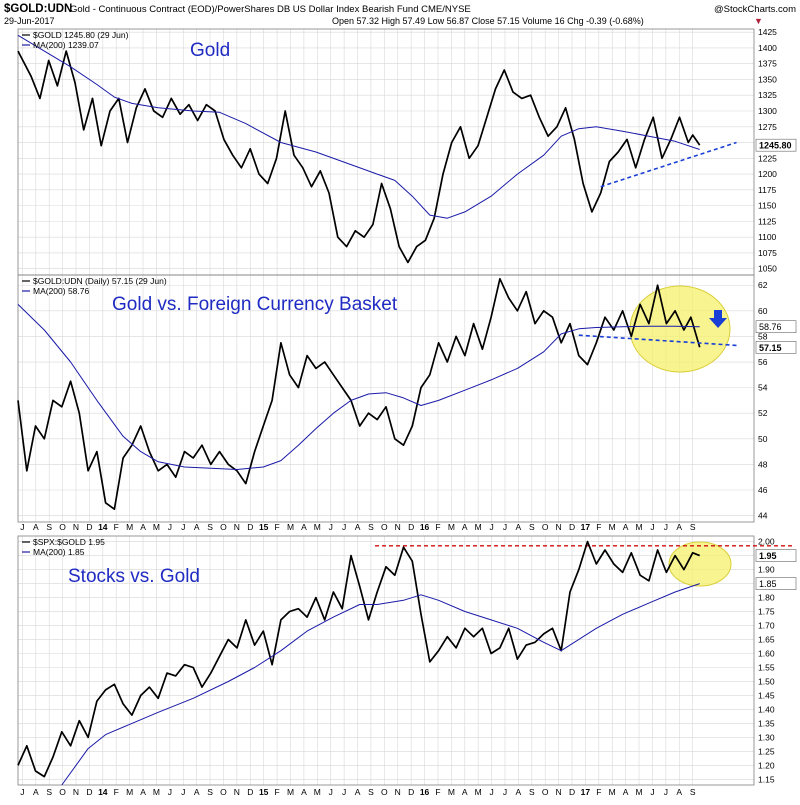 This screenshot has height=805, width=800. What do you see at coordinates (766, 709) in the screenshot?
I see `y-tick-label: 1.40` at bounding box center [766, 709].